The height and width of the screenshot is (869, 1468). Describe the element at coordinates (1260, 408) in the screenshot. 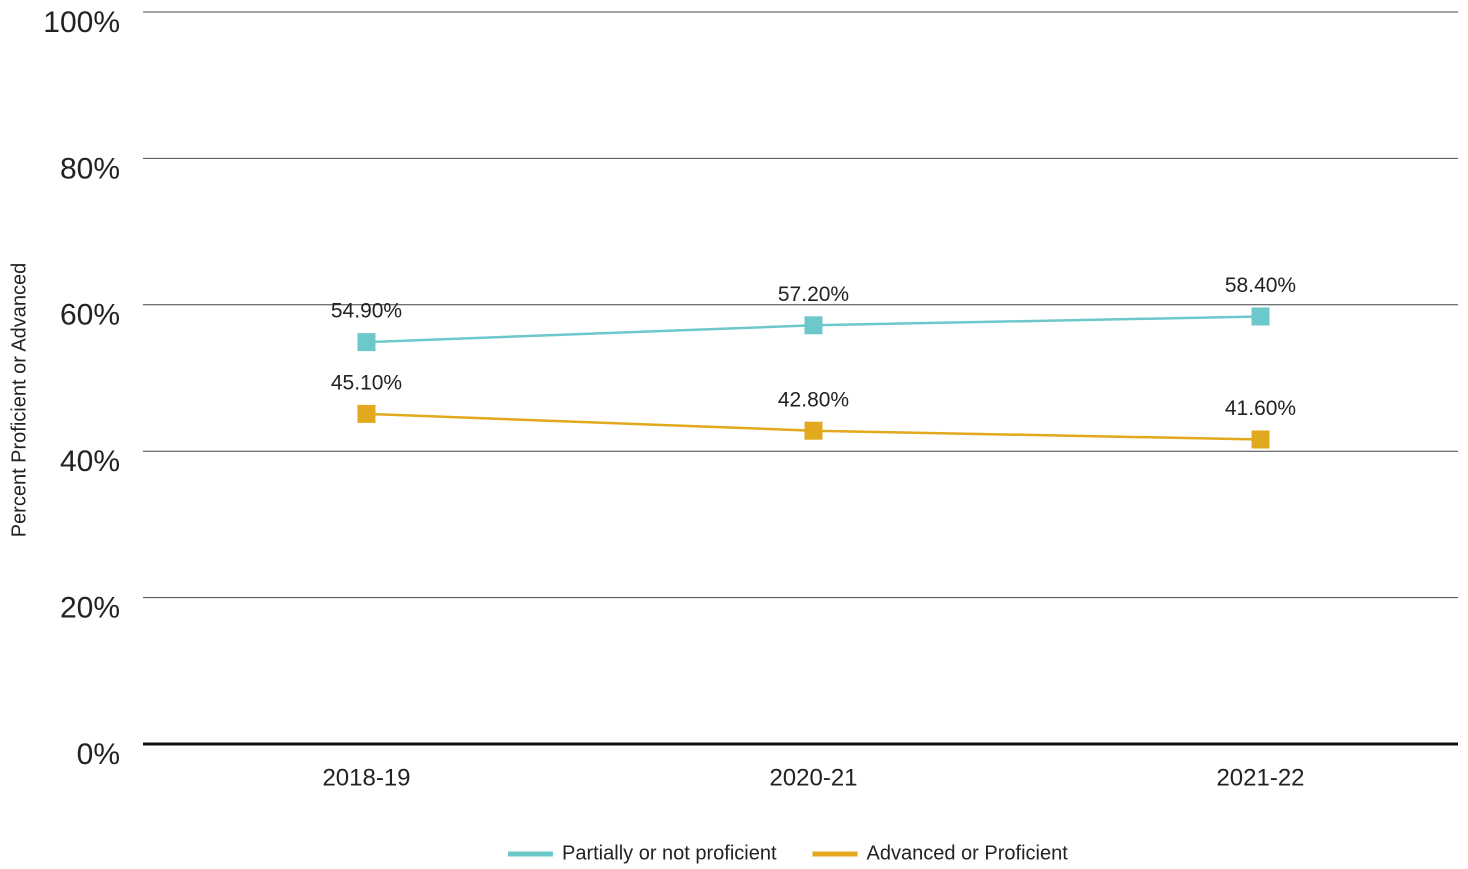

I see `data-label: 41.60%` at that location.